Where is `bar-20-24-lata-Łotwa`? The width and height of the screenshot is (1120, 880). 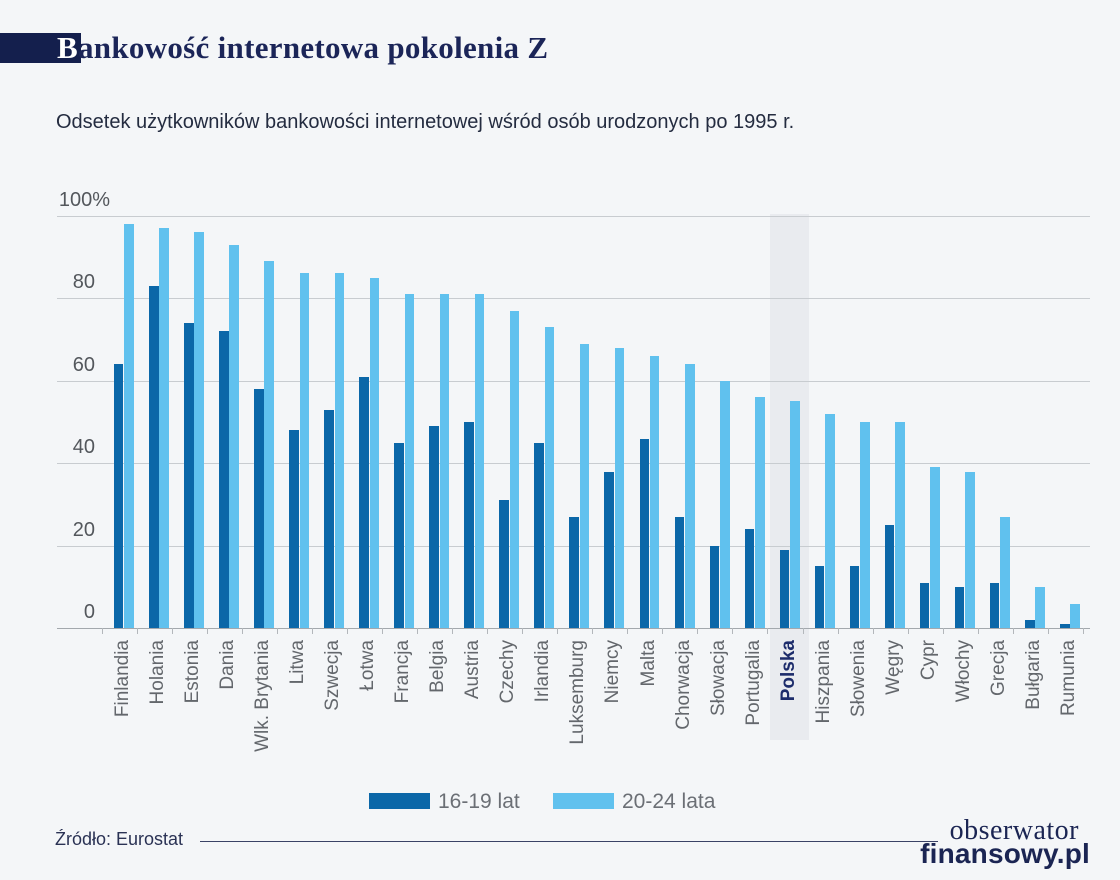 bar-20-24-lata-Łotwa is located at coordinates (374, 453).